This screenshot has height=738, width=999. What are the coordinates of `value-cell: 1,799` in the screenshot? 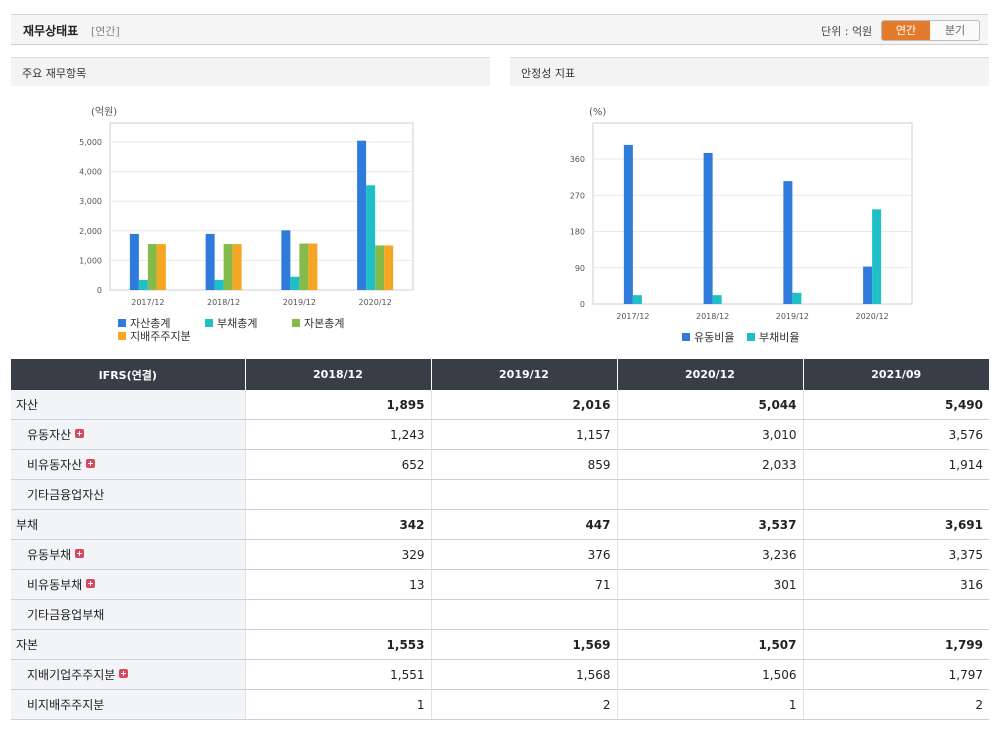 It's located at (896, 644).